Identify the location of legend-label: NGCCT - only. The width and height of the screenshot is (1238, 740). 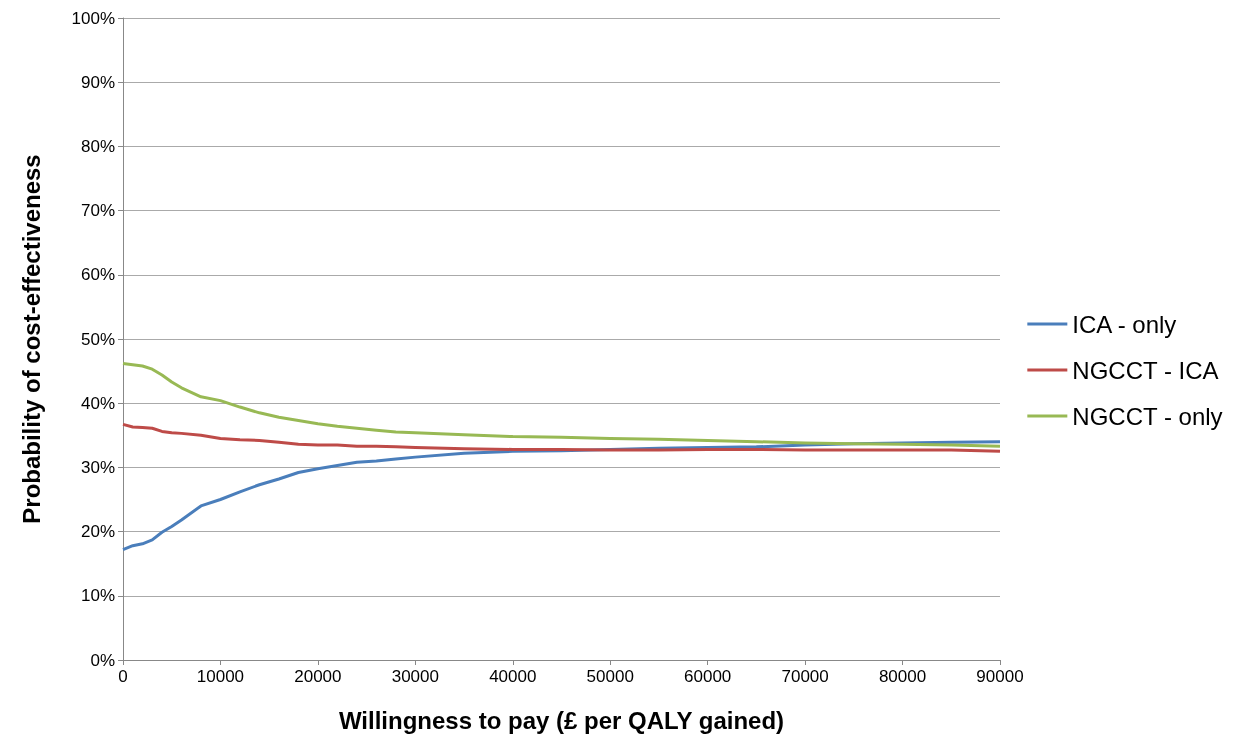
(1147, 416).